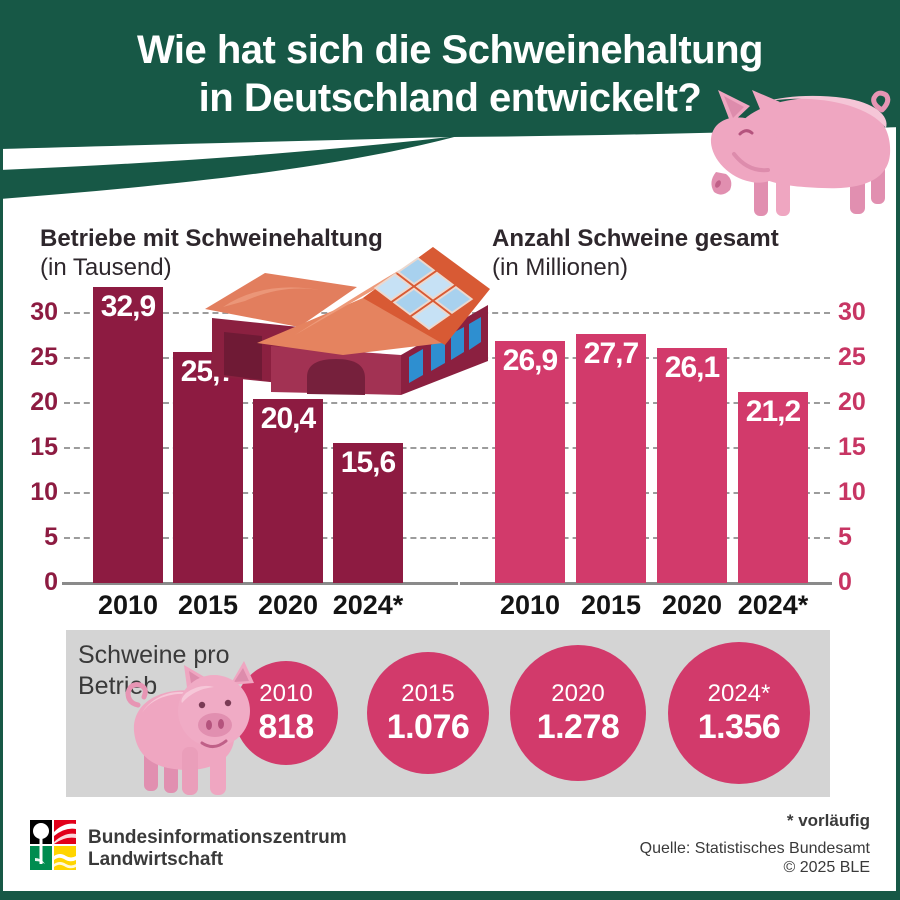 The width and height of the screenshot is (900, 900). Describe the element at coordinates (635, 238) in the screenshot. I see `chart-title-right-line1: Anzahl Schweine gesamt` at that location.